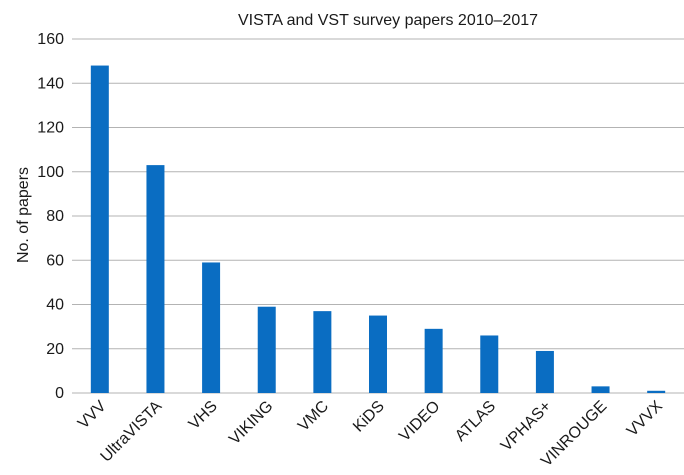  Describe the element at coordinates (50, 83) in the screenshot. I see `y-tick-label: 140` at that location.